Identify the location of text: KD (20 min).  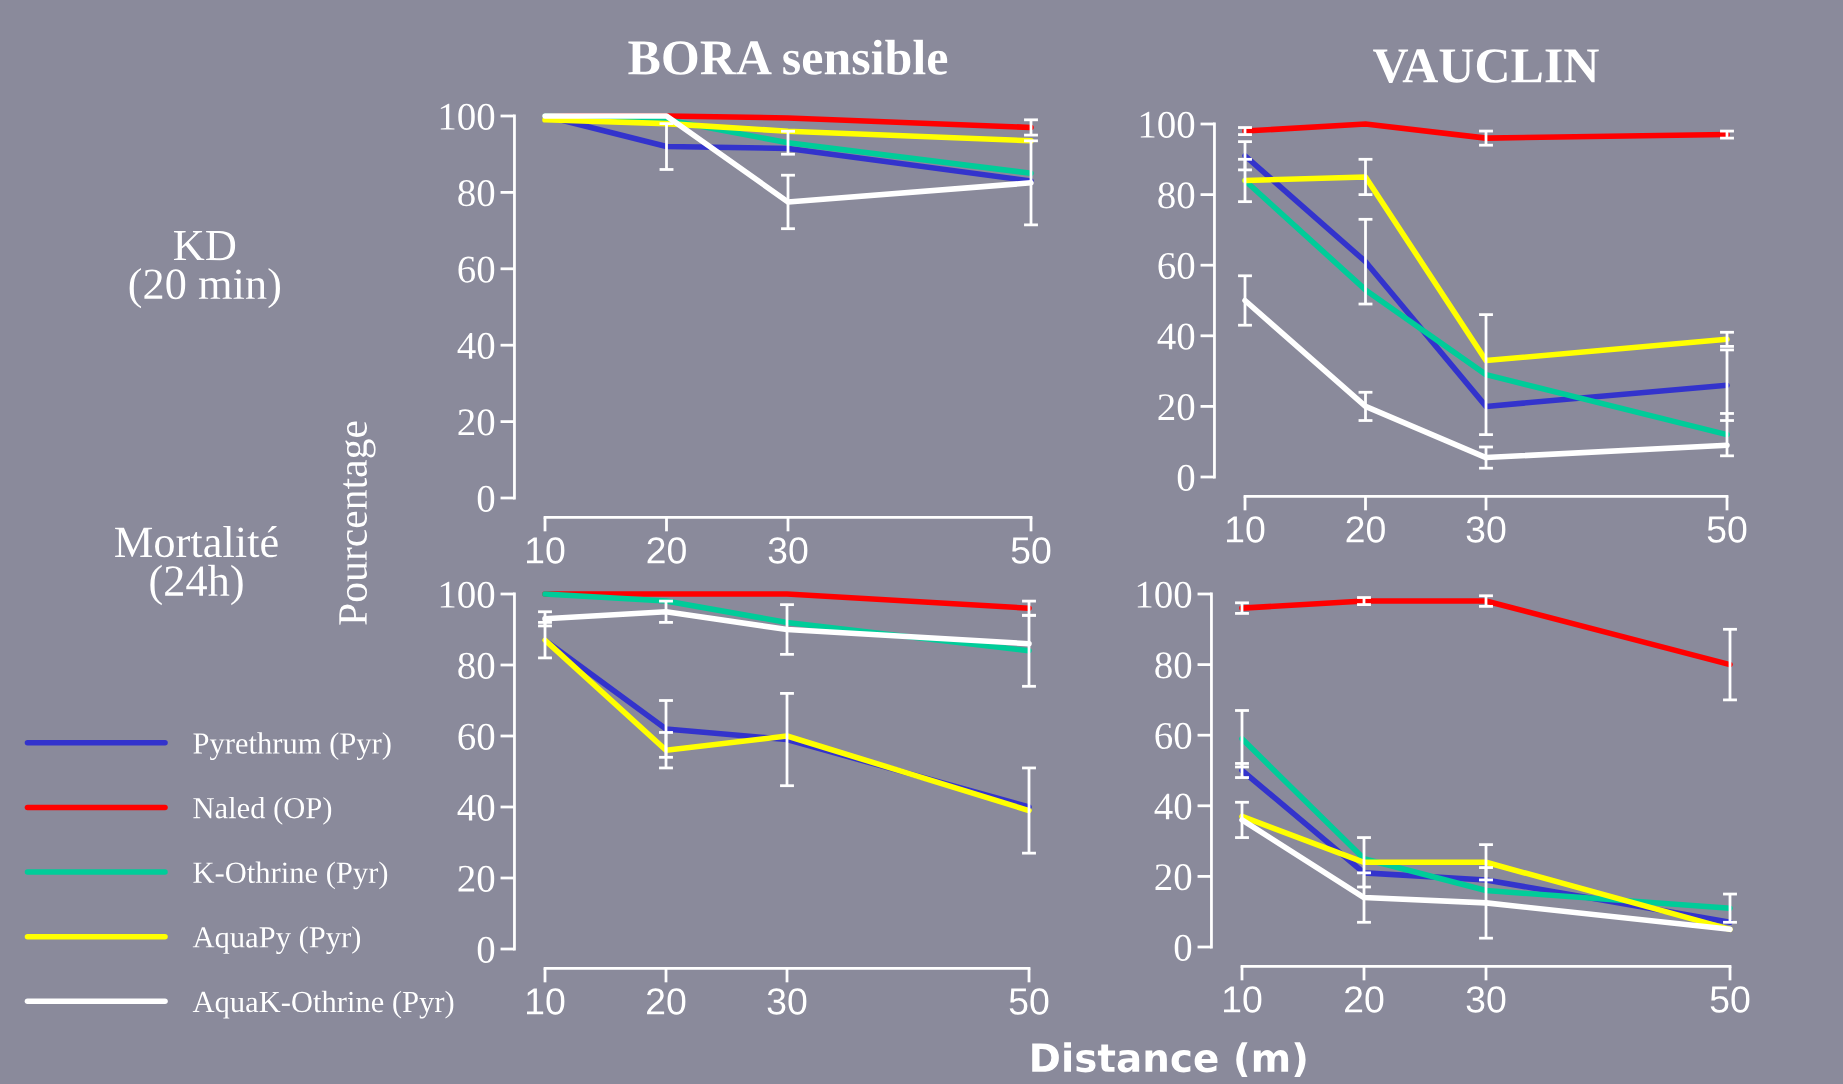
(204, 270).